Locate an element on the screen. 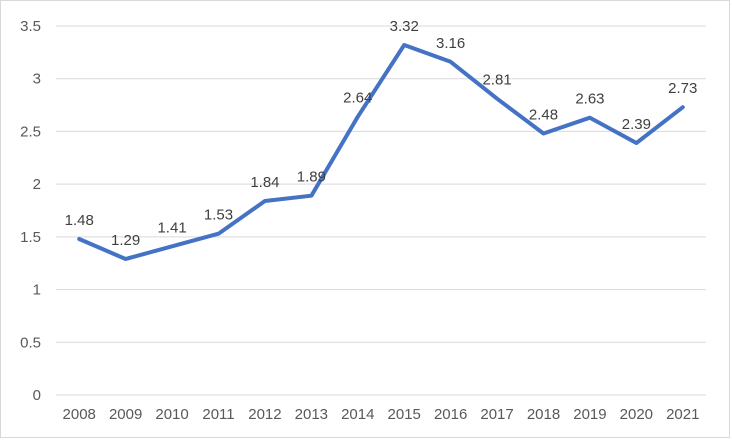 Image resolution: width=732 pixels, height=440 pixels. x-tick-label: 2012 is located at coordinates (264, 414).